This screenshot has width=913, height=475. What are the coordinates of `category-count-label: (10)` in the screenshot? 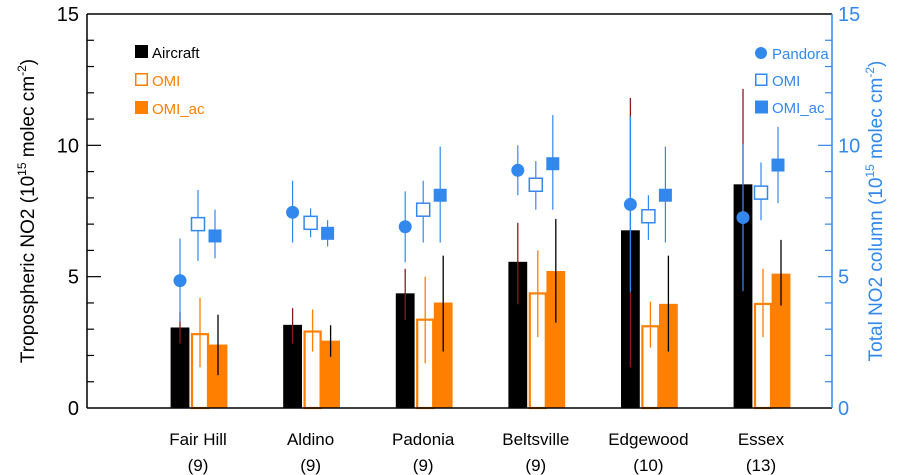 It's located at (648, 465).